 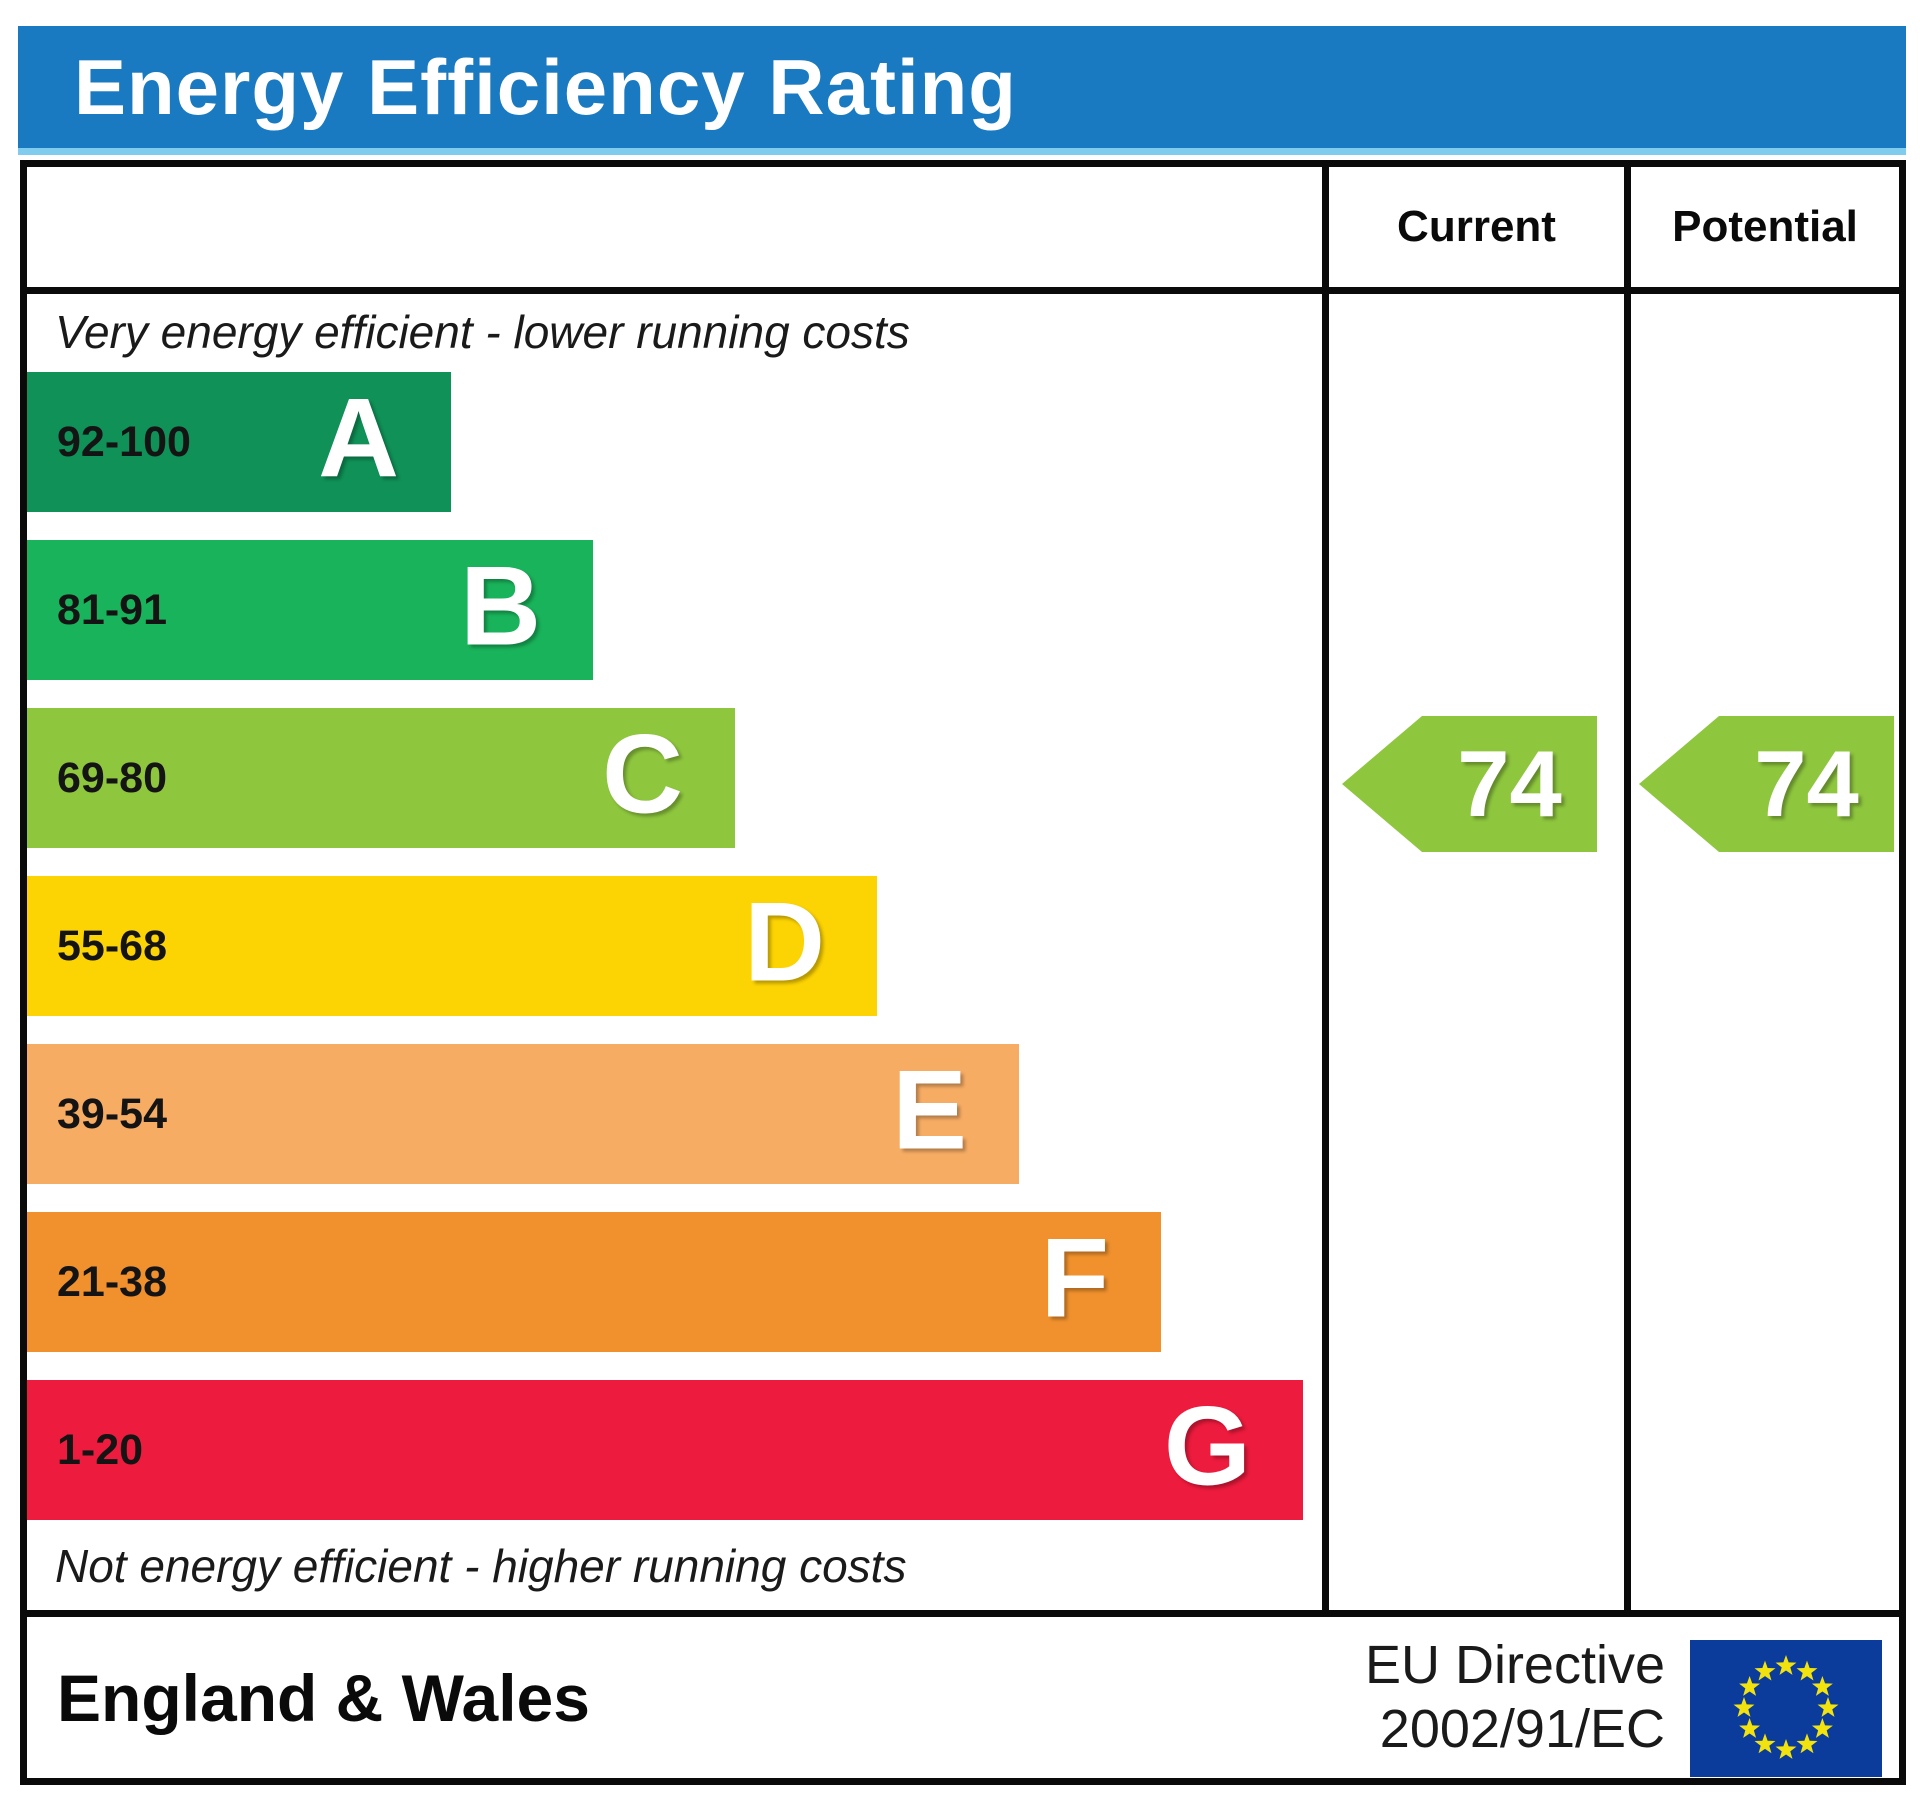 What do you see at coordinates (1207, 1446) in the screenshot?
I see `band-letter: G` at bounding box center [1207, 1446].